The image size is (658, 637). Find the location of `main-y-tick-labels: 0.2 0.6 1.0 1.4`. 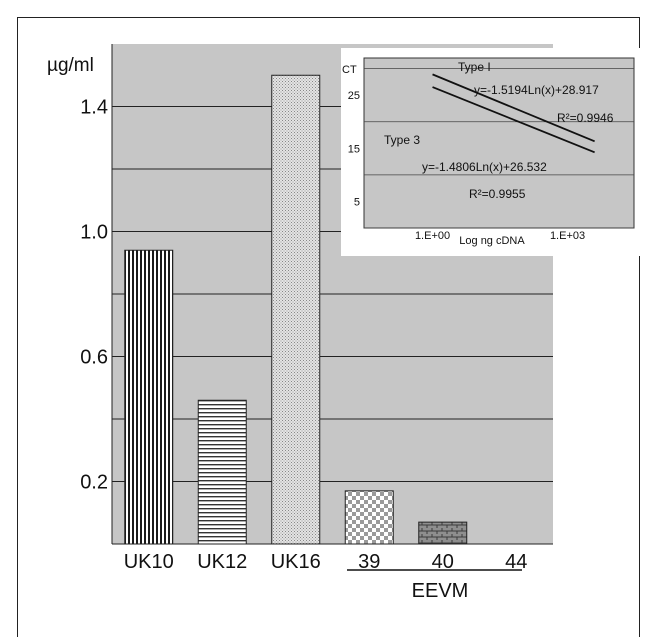

main-y-tick-labels: 0.2 0.6 1.0 1.4 is located at coordinates (94, 295).